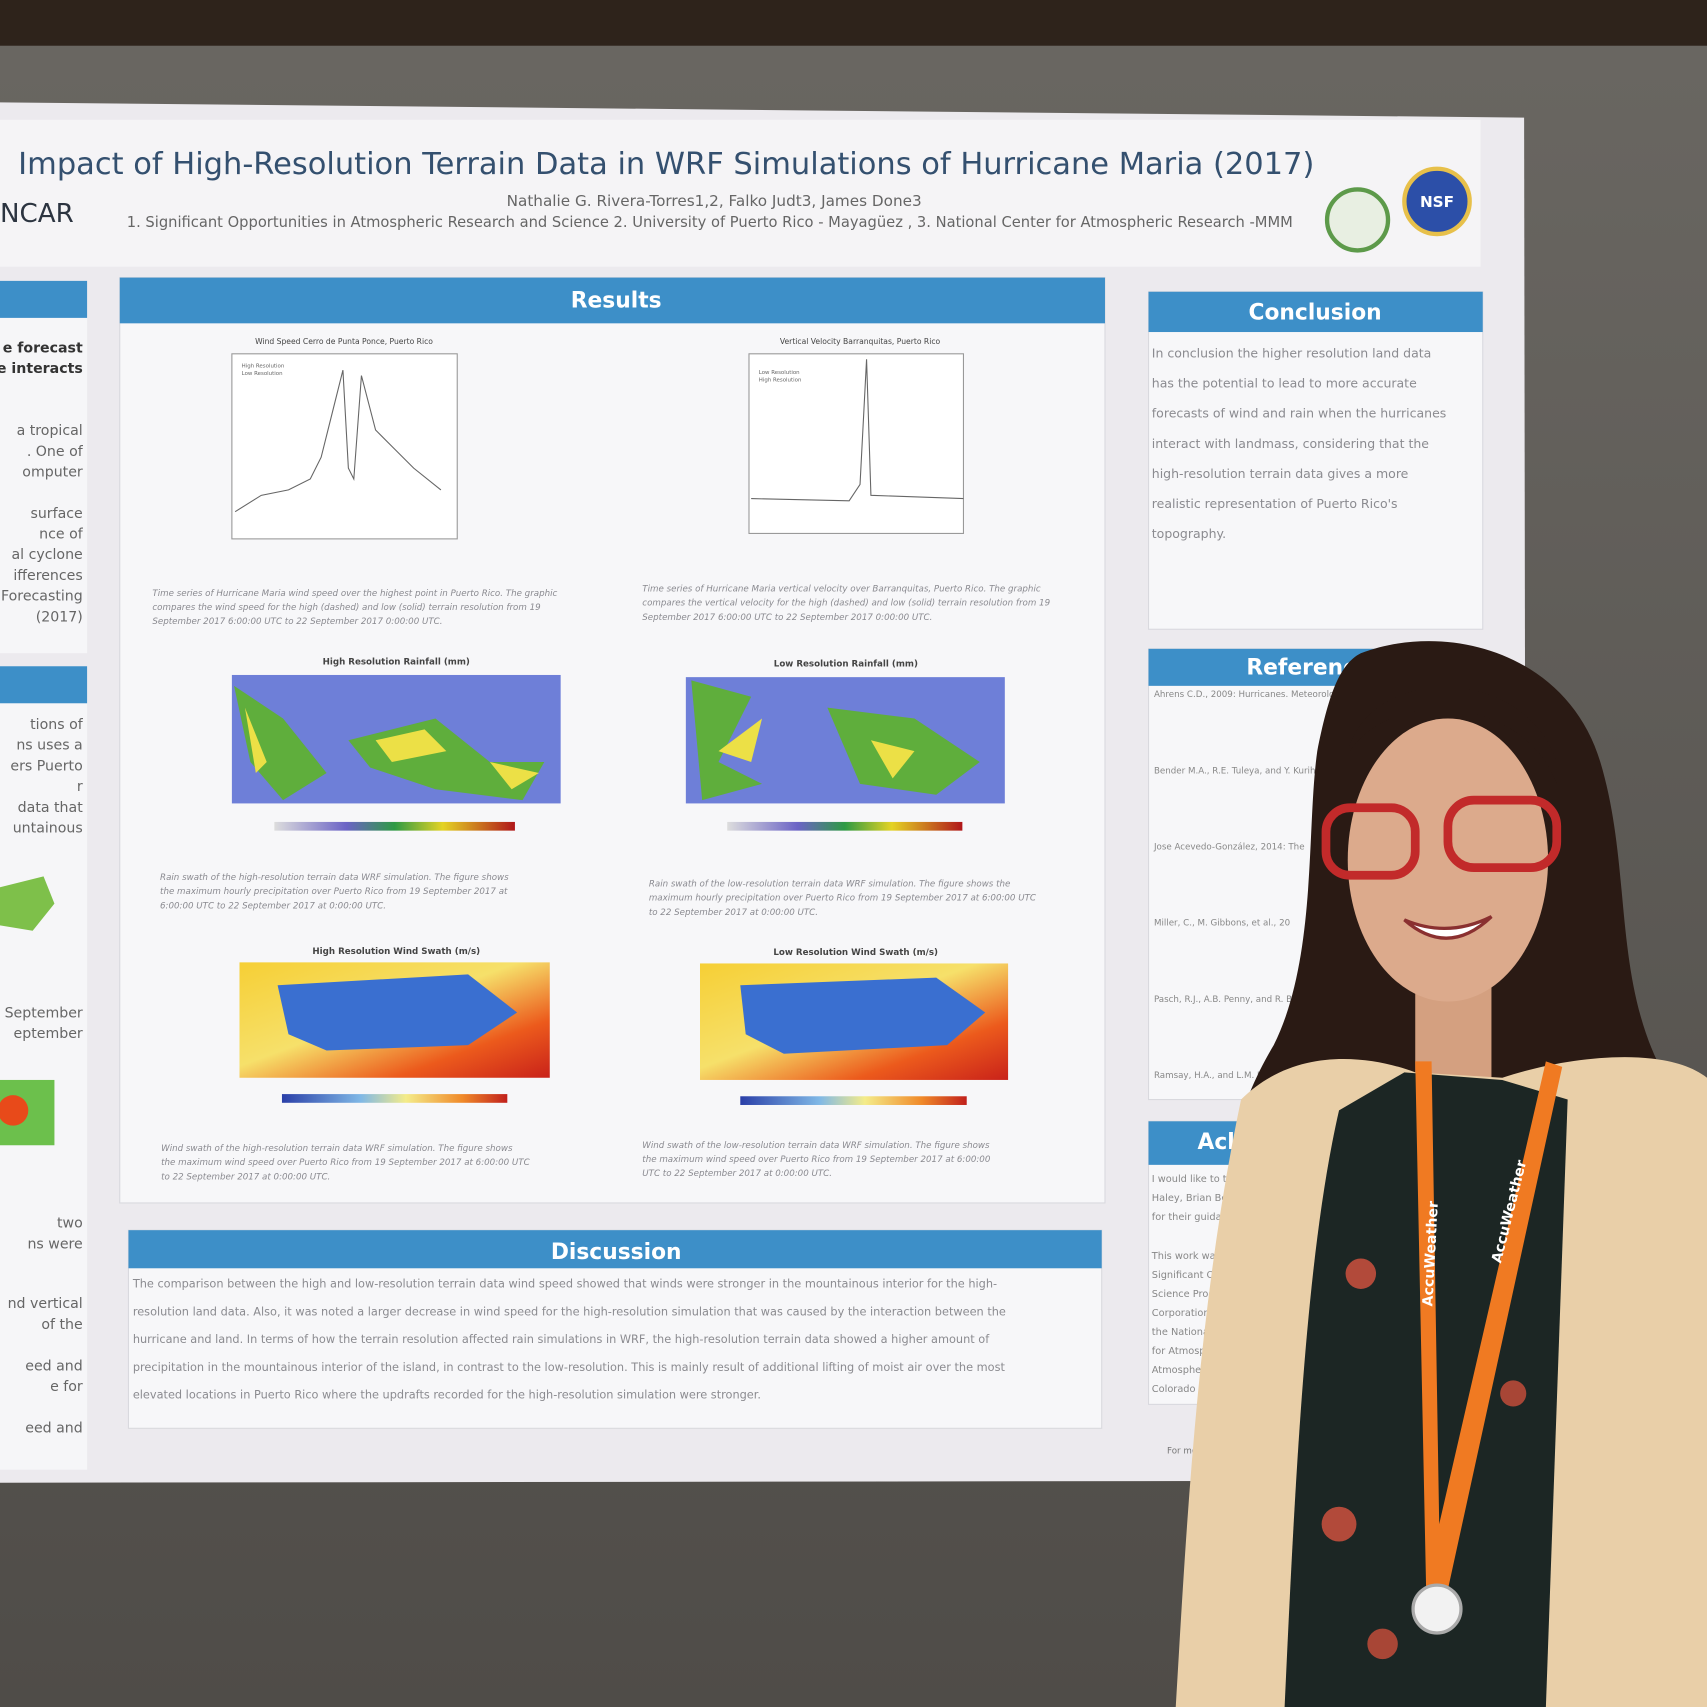 The width and height of the screenshot is (1707, 1707). What do you see at coordinates (43, 348) in the screenshot?
I see `left-text: e forecast` at bounding box center [43, 348].